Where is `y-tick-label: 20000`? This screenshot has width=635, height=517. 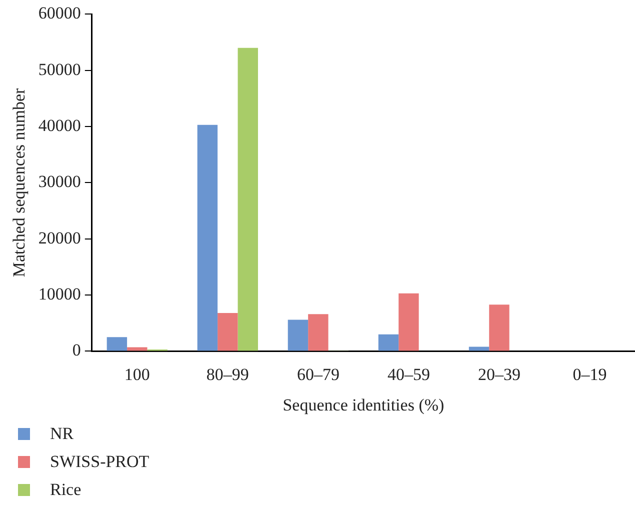
y-tick-label: 20000 is located at coordinates (59, 238).